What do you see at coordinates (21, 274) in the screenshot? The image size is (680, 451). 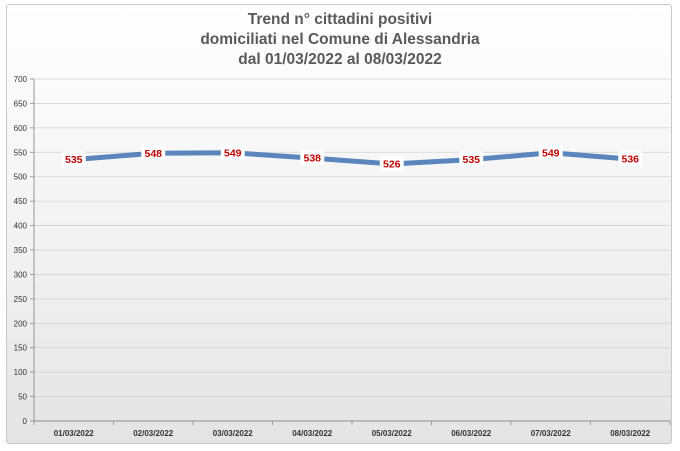 I see `y-tick-label: 300` at bounding box center [21, 274].